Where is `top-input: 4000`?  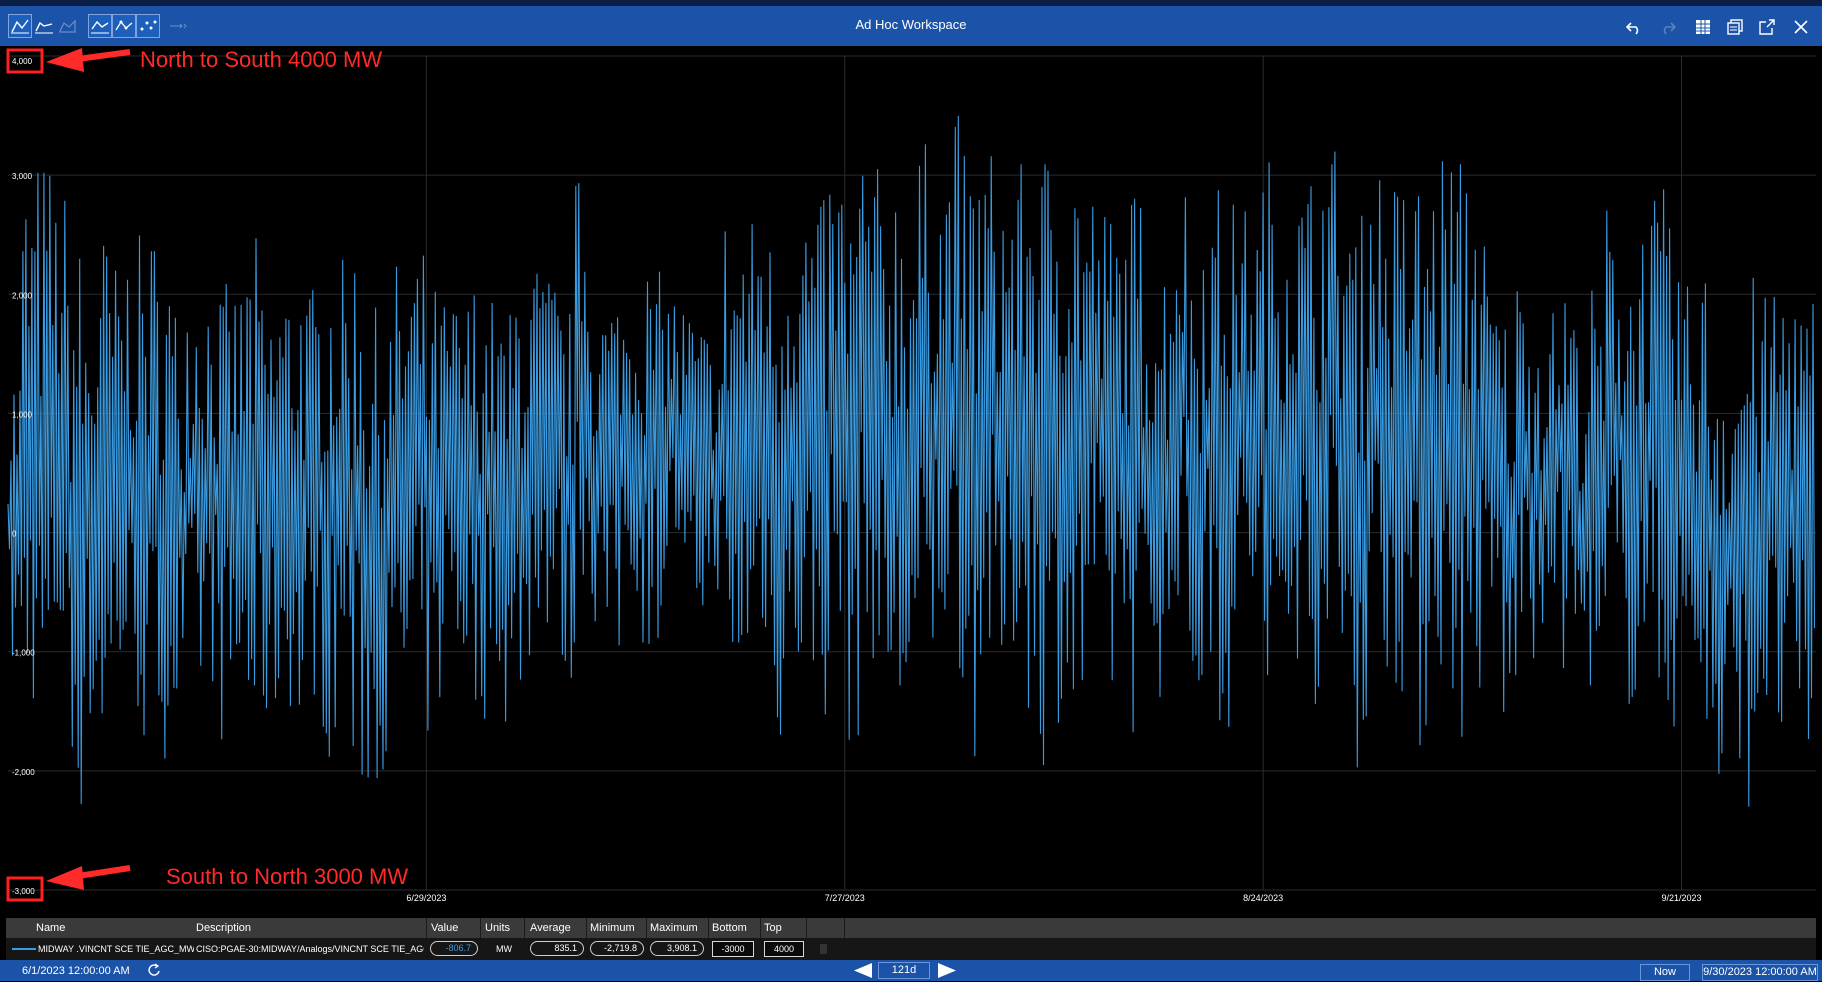 top-input: 4000 is located at coordinates (784, 949).